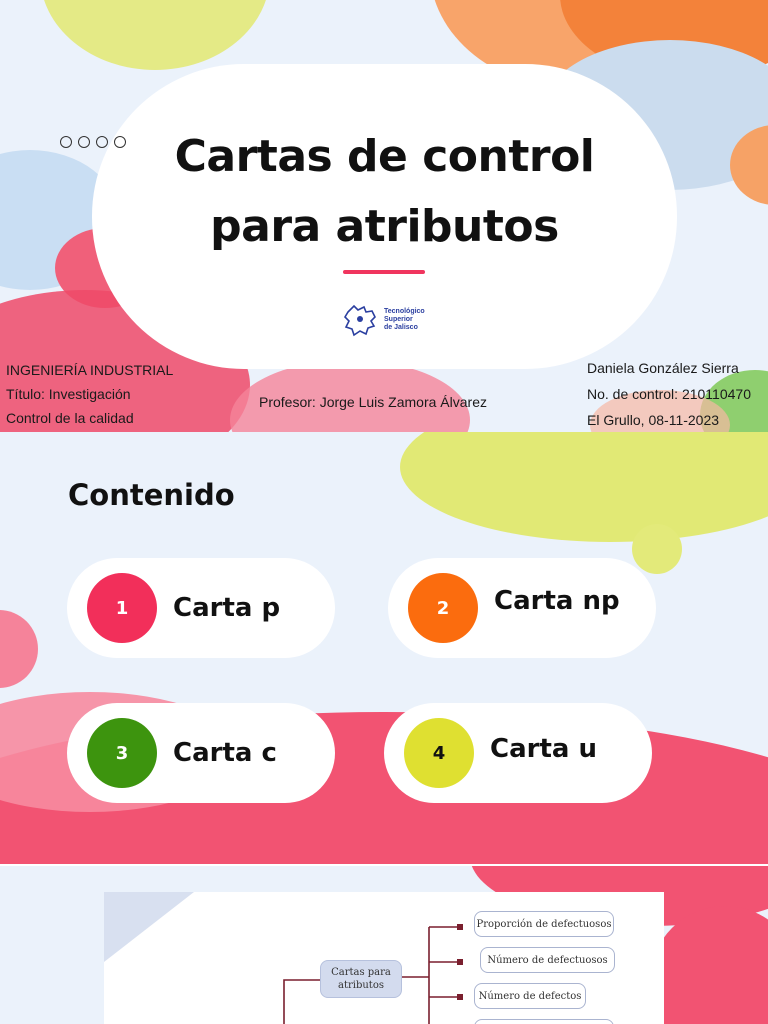  I want to click on item-label: Carta np, so click(557, 601).